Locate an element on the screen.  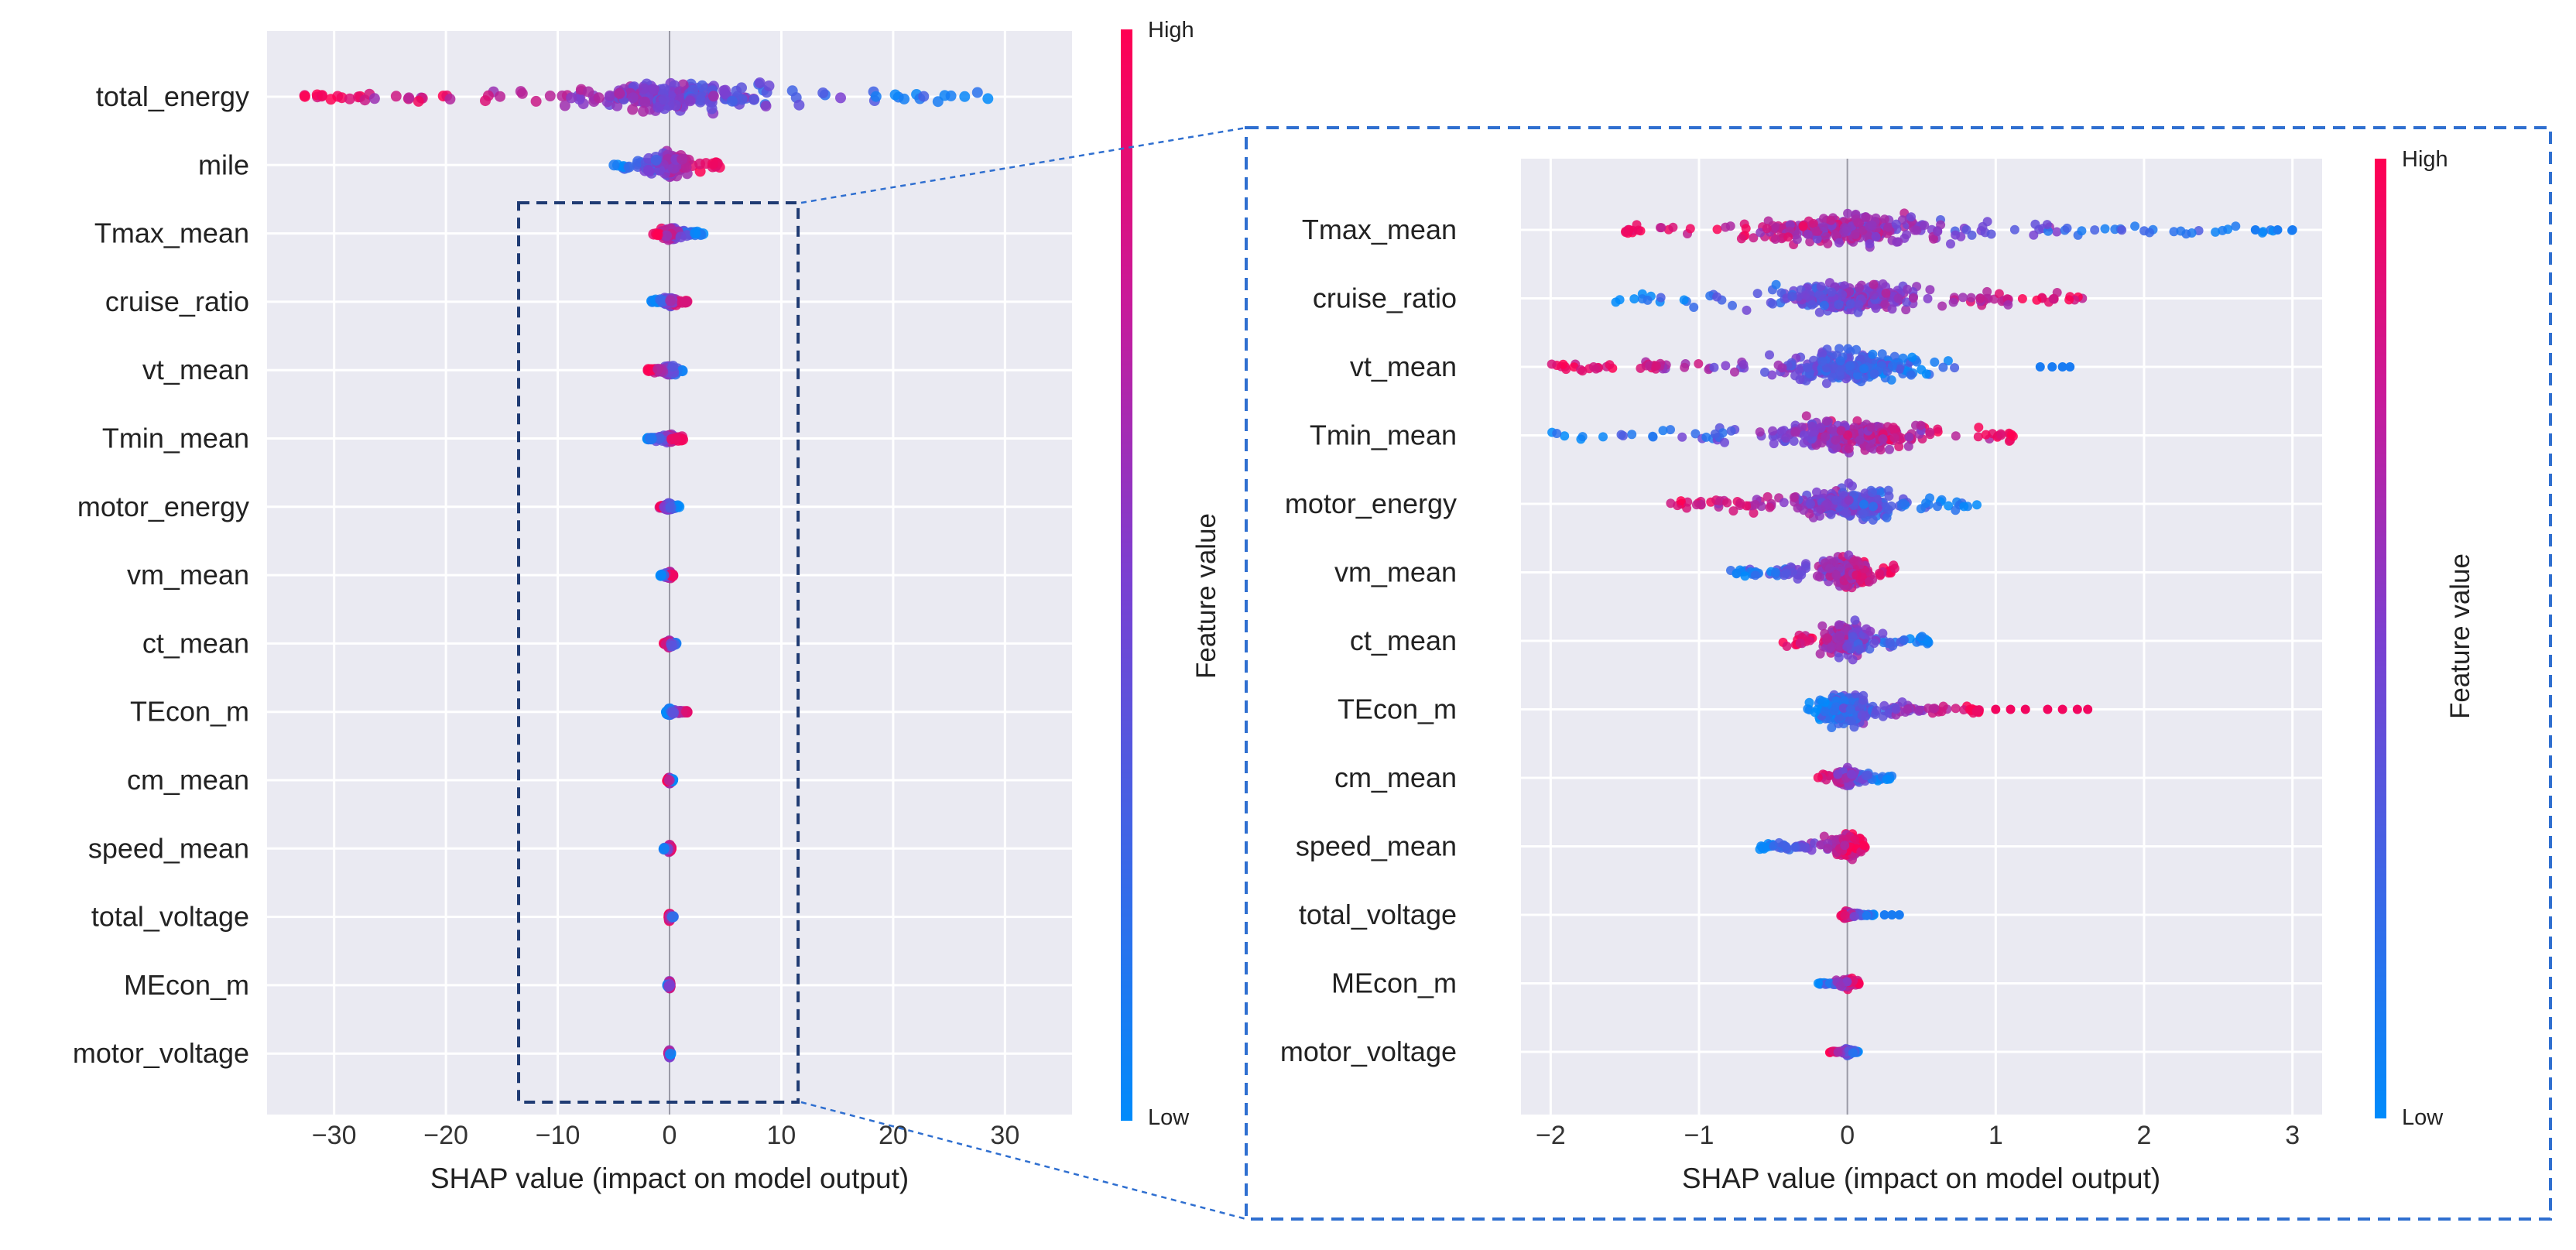
beeswarm-row-MEcon_m is located at coordinates (669, 985).